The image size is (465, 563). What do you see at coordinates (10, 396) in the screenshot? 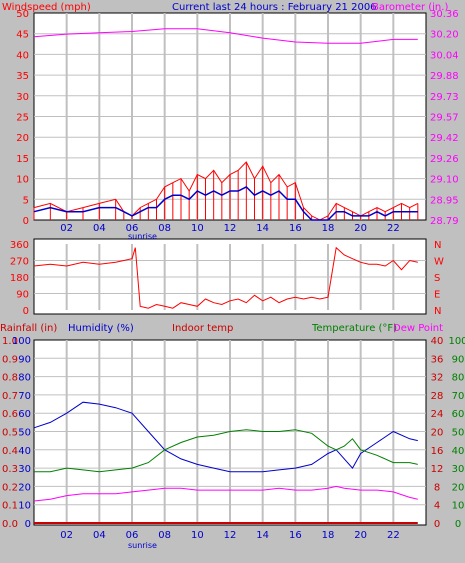
I see `rainfall-tick-label: 0.7` at bounding box center [10, 396].